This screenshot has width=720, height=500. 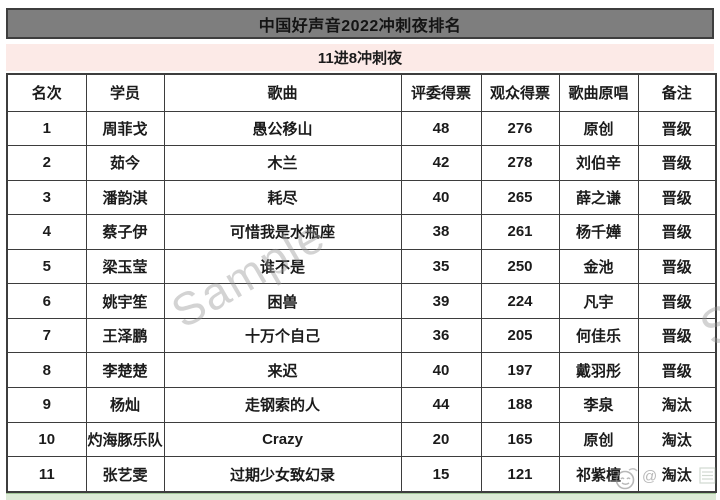 I want to click on cell-song: 木兰, so click(x=282, y=163).